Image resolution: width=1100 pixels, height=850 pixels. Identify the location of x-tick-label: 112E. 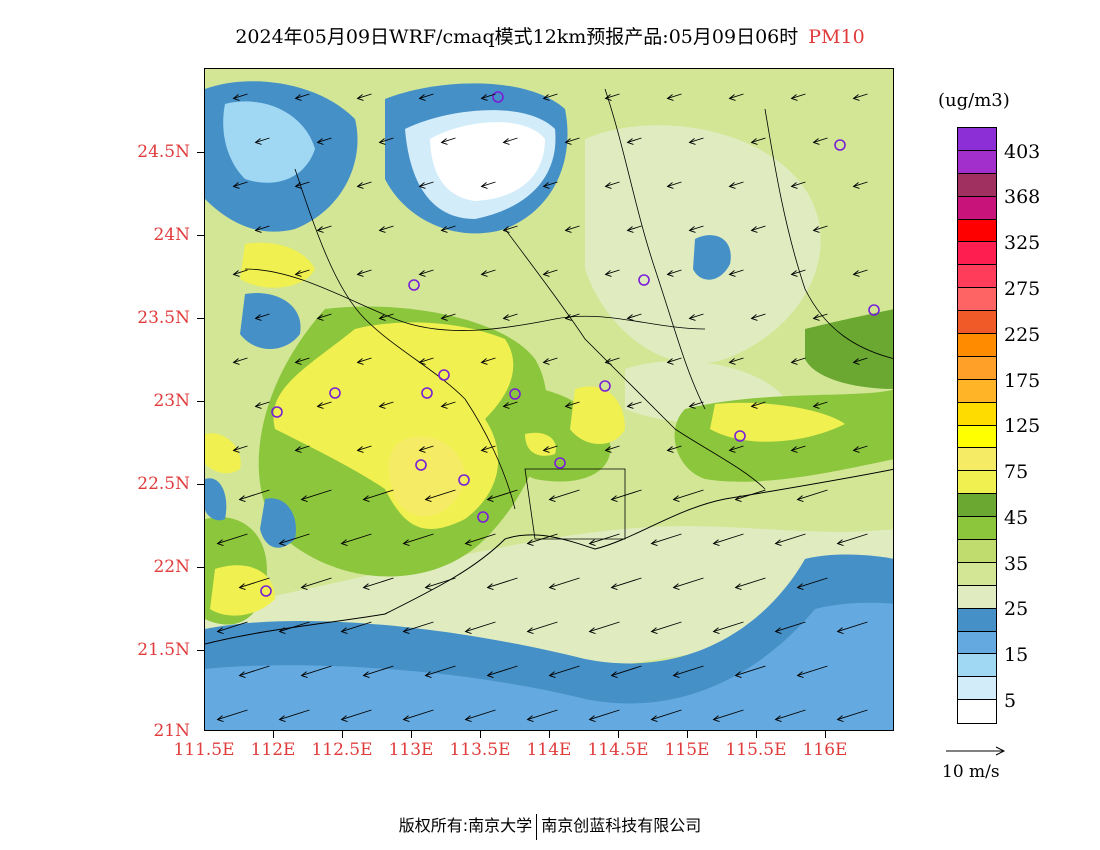
(273, 750).